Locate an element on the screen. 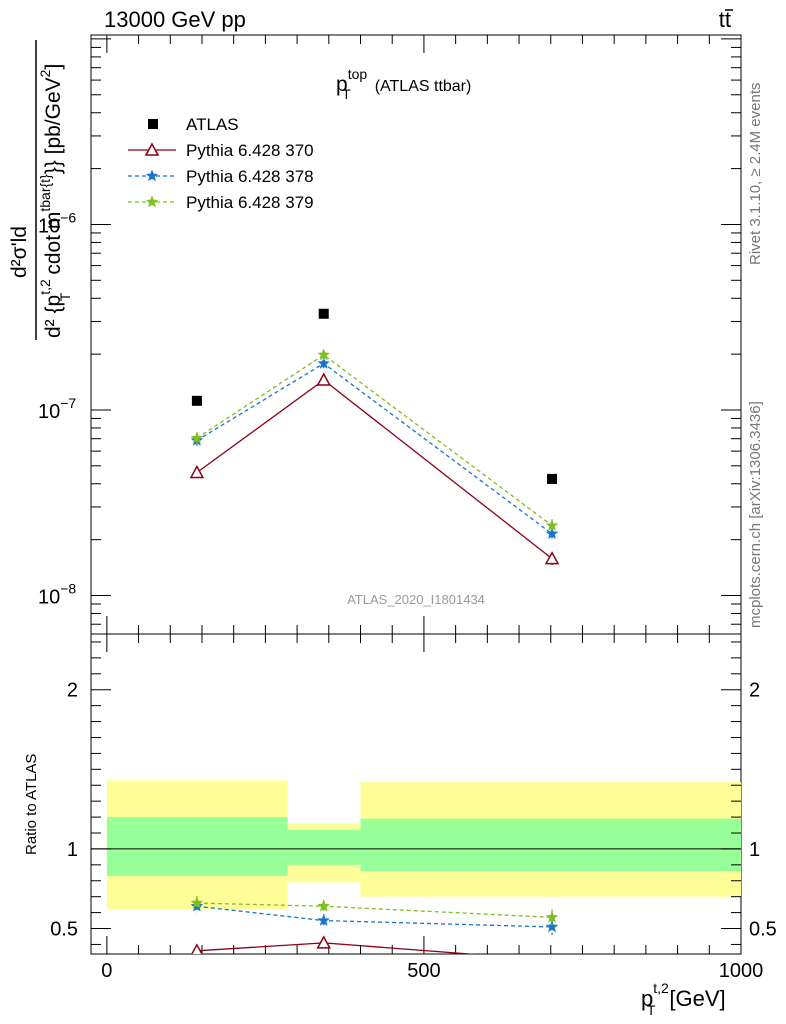 The image size is (786, 1024). ratio-series-line is located at coordinates (337, 948).